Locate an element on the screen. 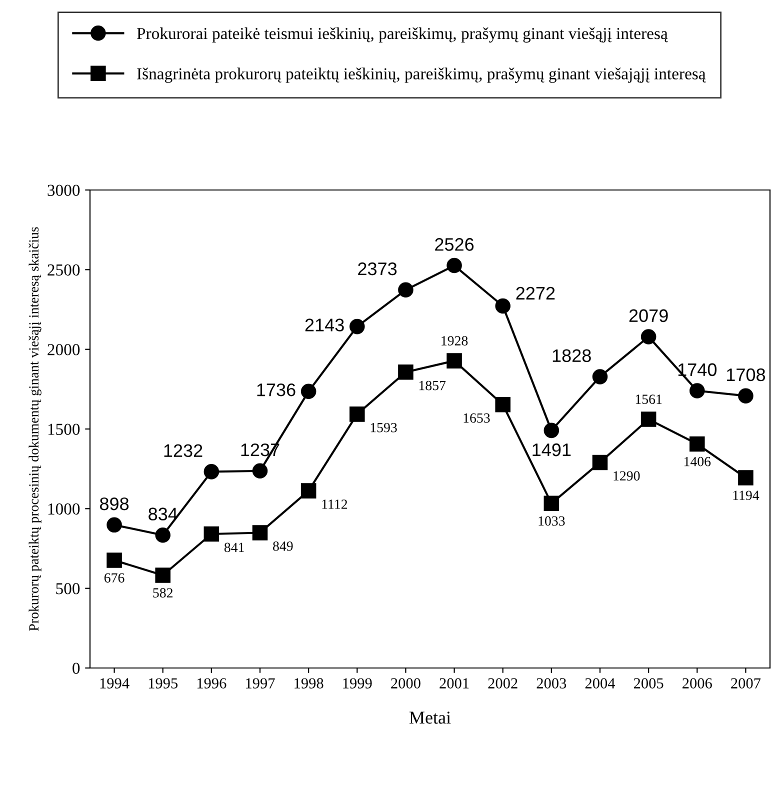  data-label: 2526 is located at coordinates (454, 244).